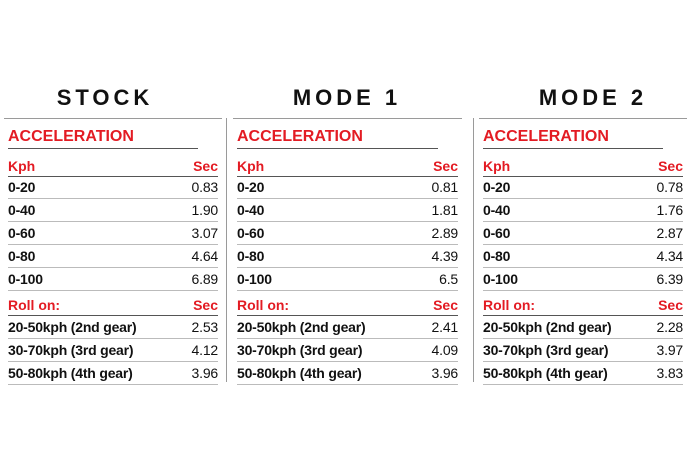 This screenshot has width=700, height=464. Describe the element at coordinates (205, 256) in the screenshot. I see `row-value: 4.64` at that location.